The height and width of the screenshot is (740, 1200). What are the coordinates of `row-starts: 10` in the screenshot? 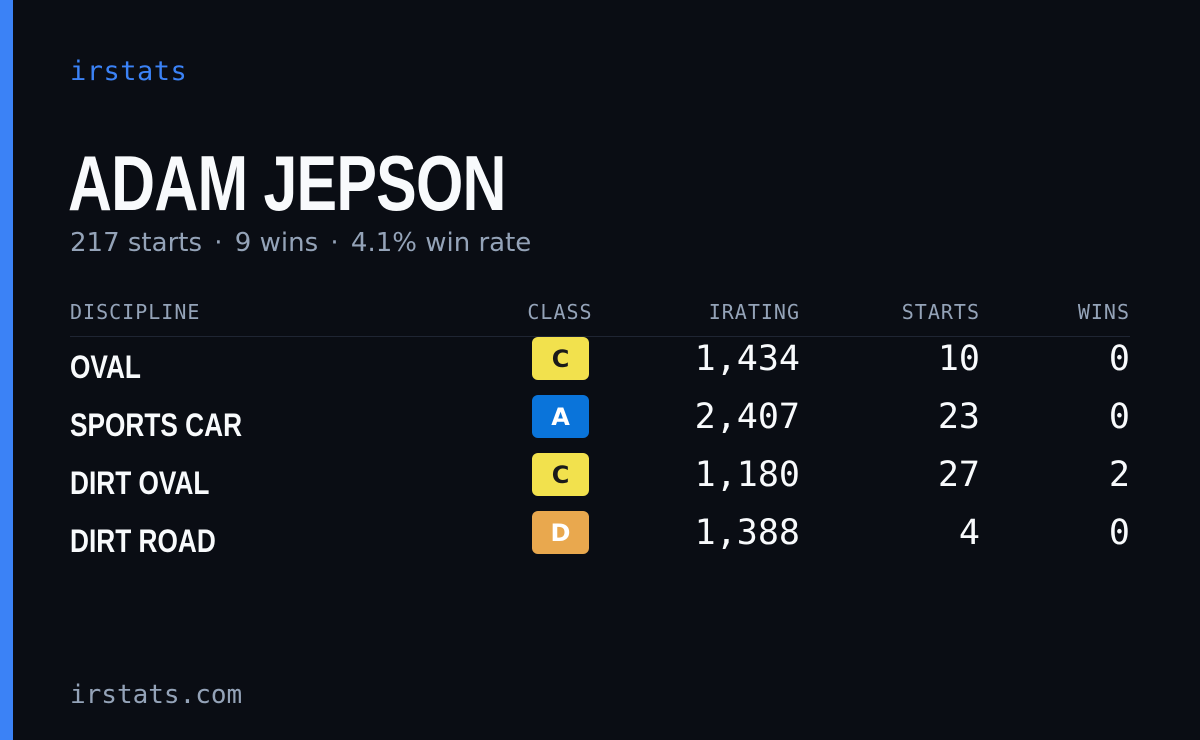 It's located at (958, 359).